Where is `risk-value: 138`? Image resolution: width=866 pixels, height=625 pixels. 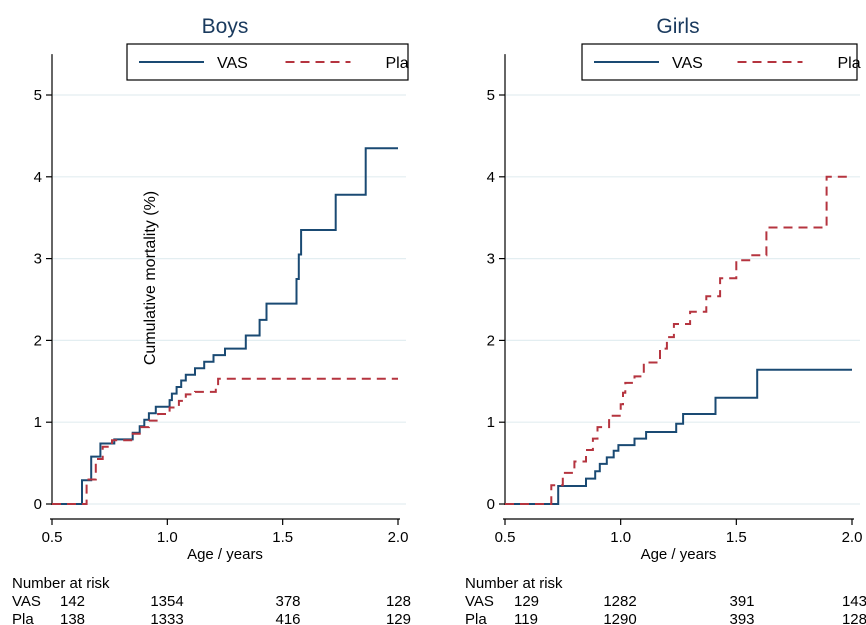
risk-value: 138 is located at coordinates (72, 618).